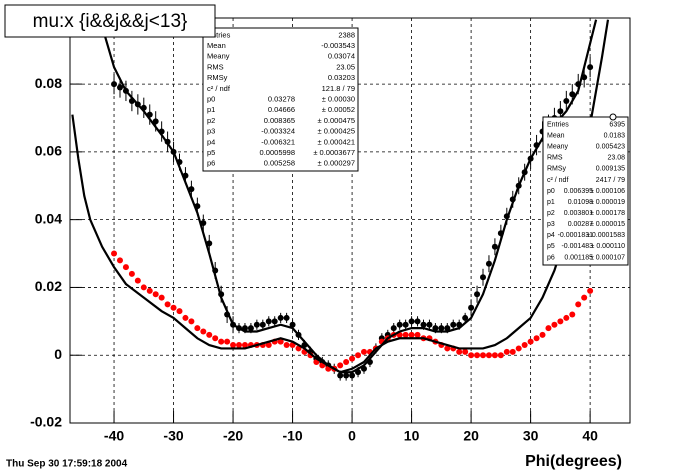 This screenshot has height=473, width=700. I want to click on stat-value: 23.08, so click(616, 158).